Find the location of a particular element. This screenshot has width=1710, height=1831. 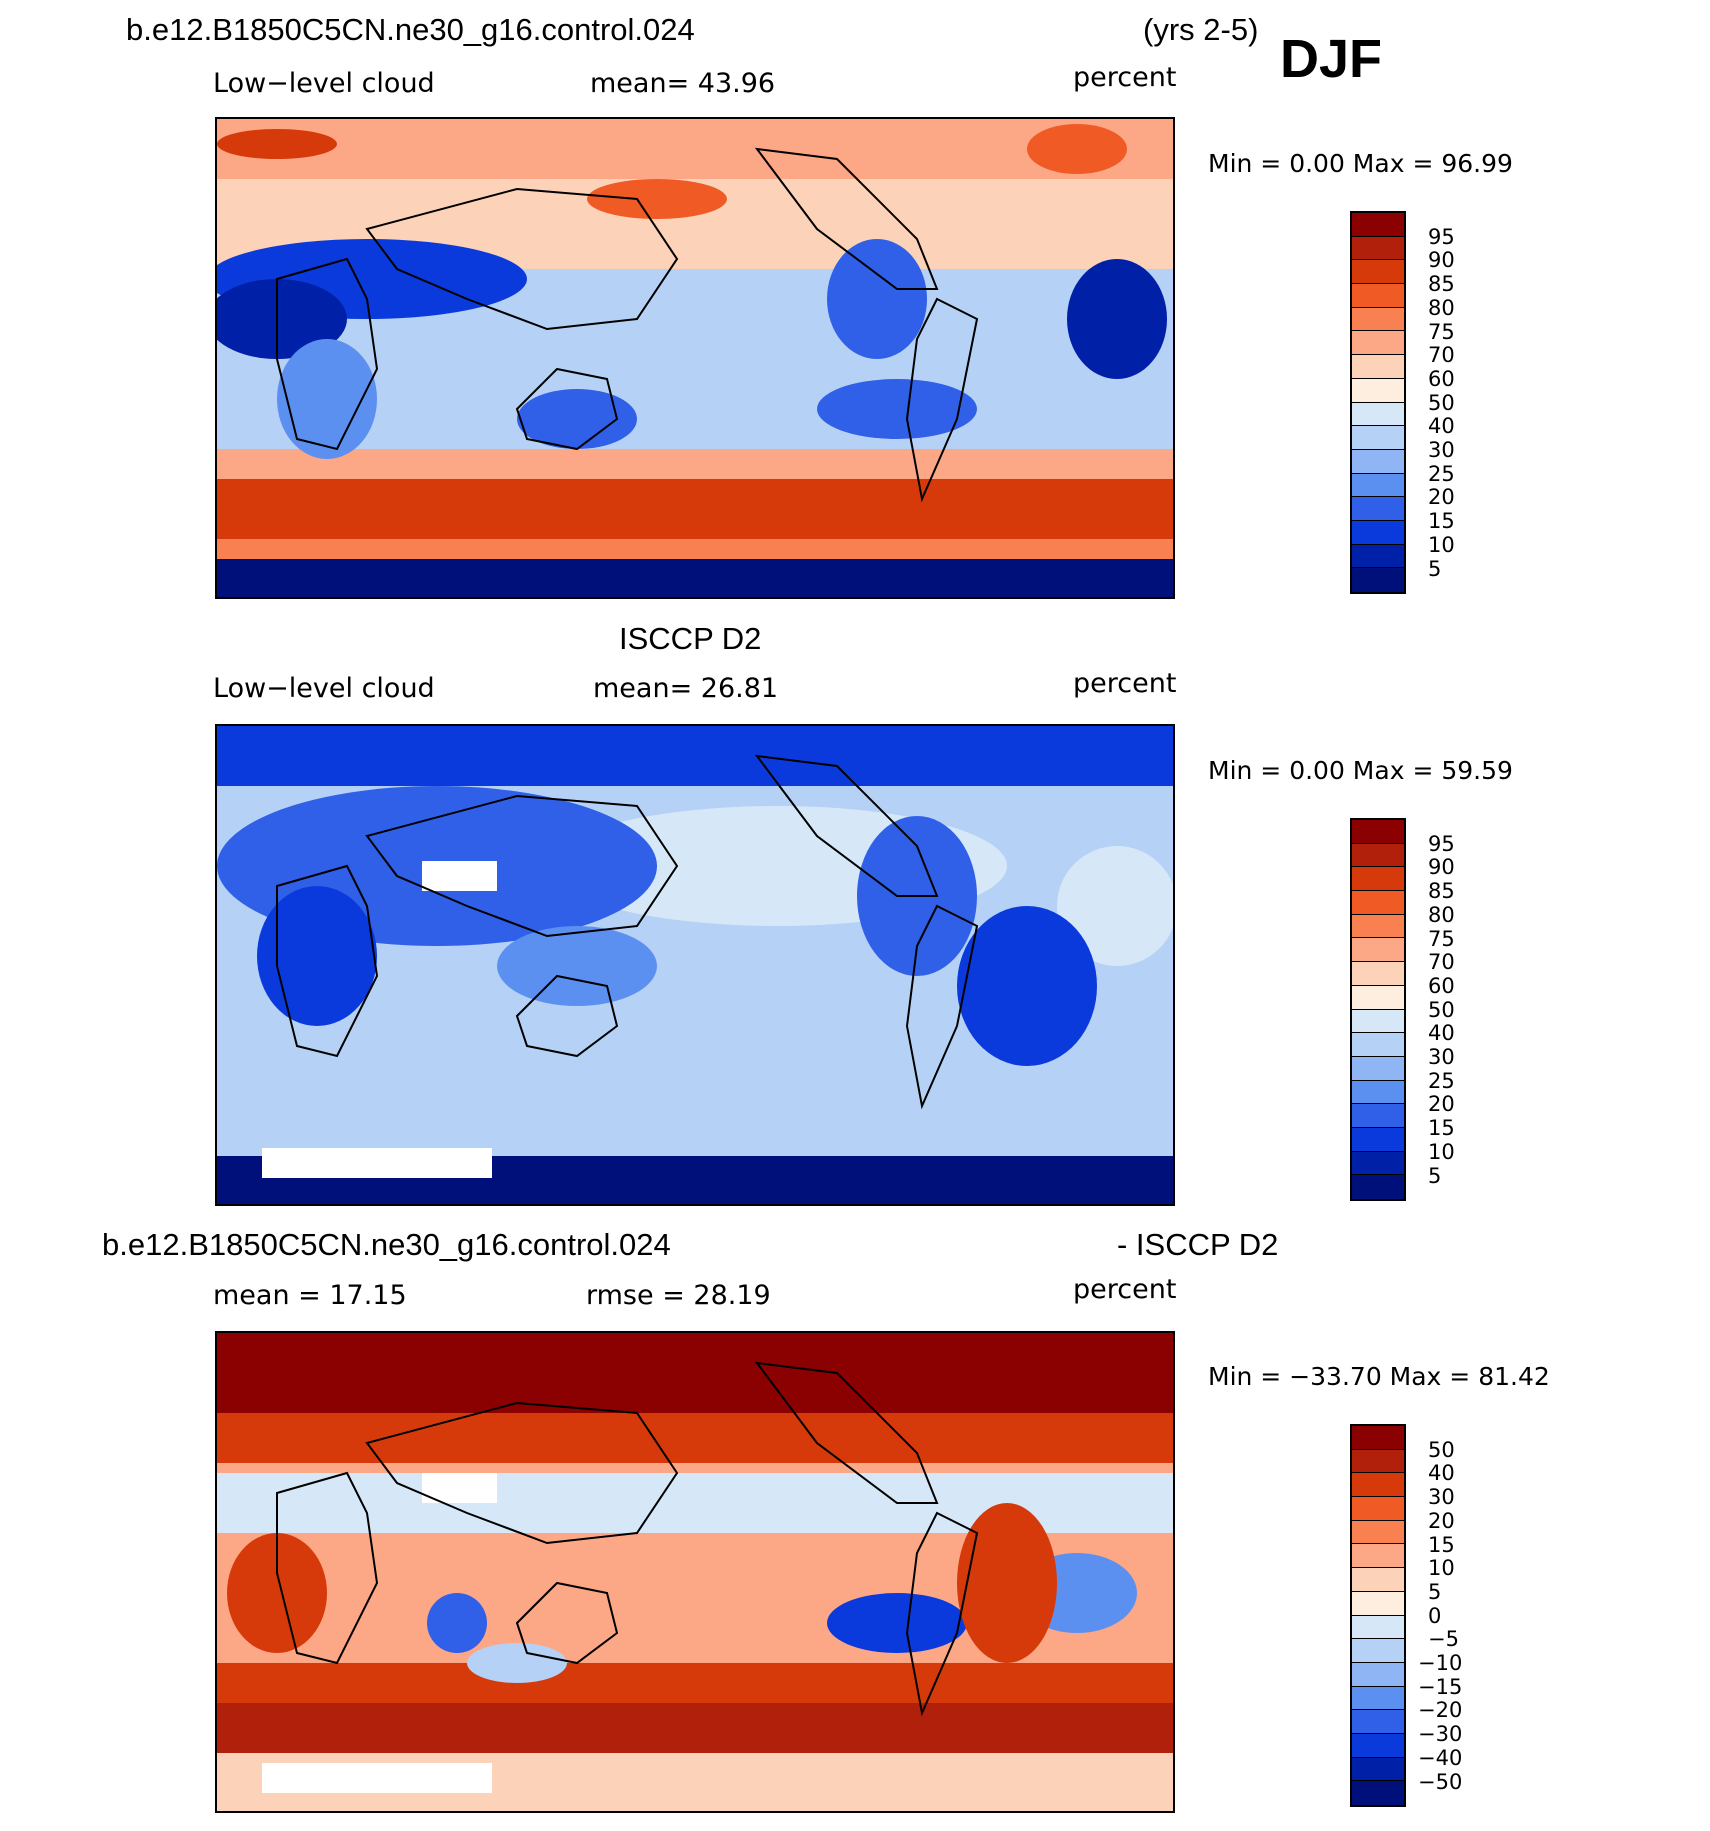

colorbar-tick-label: −20 is located at coordinates (1440, 1710).